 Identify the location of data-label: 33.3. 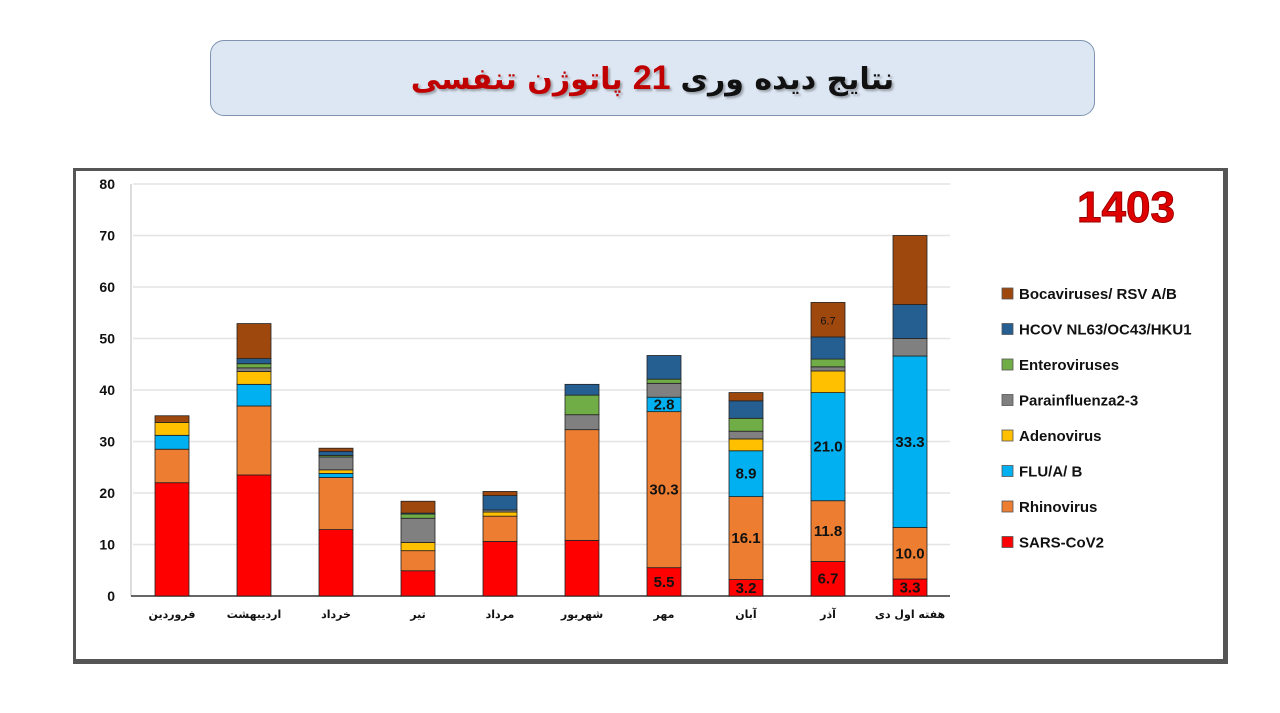
(909, 442).